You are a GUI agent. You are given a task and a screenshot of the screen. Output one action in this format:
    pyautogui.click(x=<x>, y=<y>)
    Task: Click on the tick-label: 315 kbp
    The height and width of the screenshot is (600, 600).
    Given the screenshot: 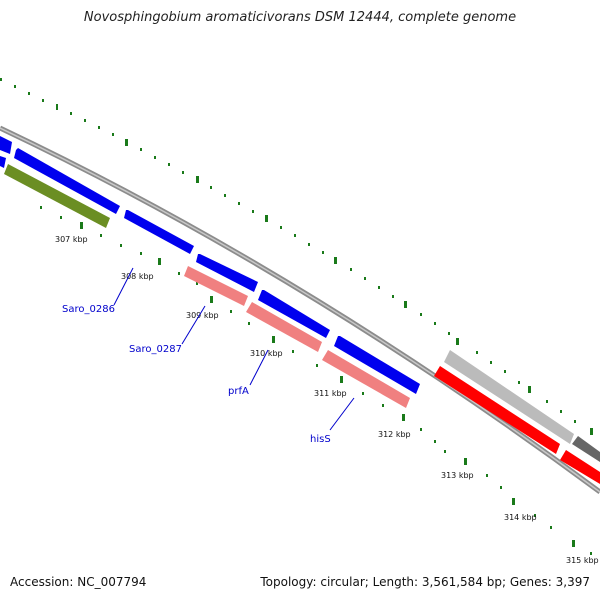 What is the action you would take?
    pyautogui.click(x=582, y=560)
    